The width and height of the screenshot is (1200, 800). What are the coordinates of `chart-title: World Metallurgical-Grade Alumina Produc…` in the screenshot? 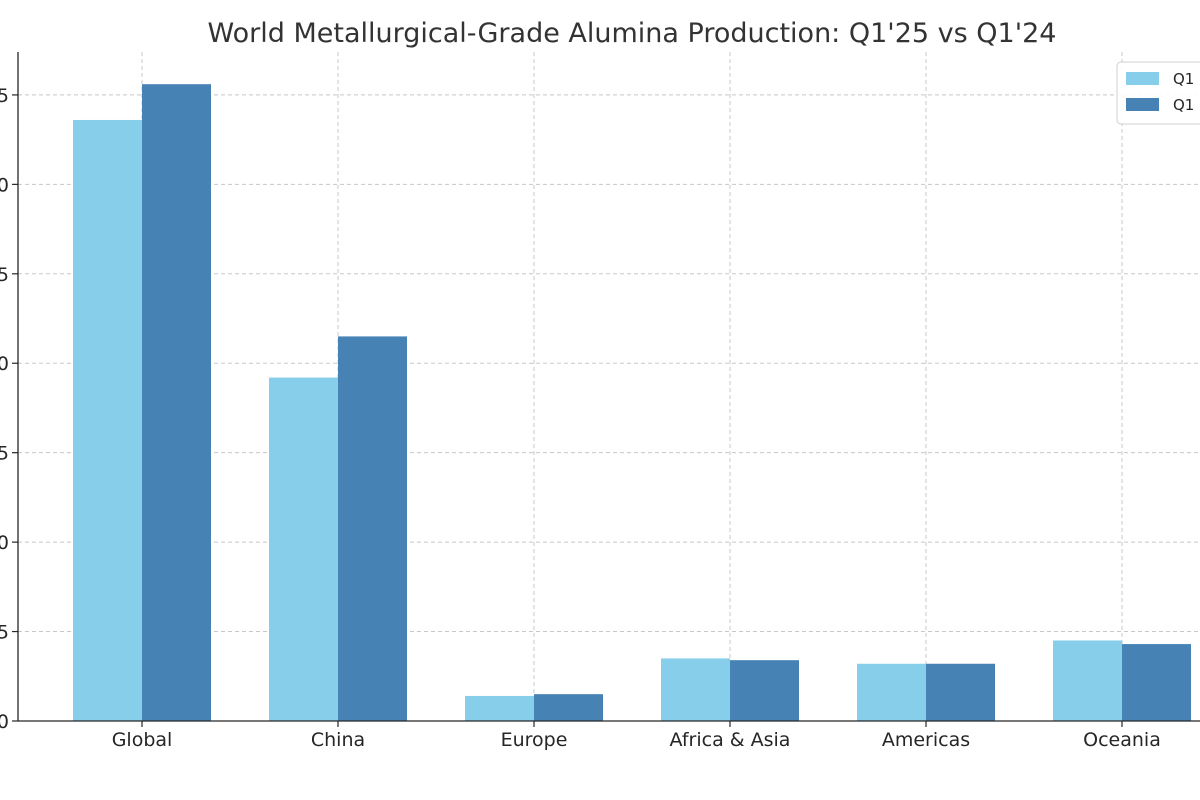 It's located at (632, 33).